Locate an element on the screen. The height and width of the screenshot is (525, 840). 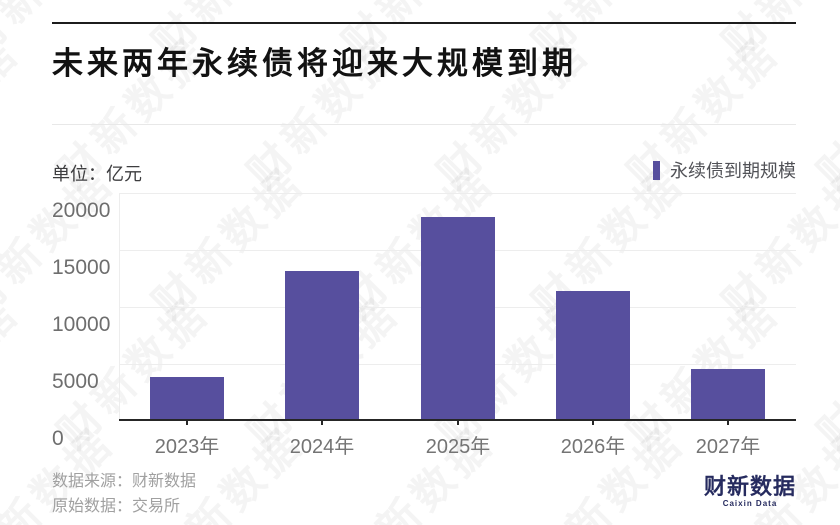
bar-2027年 is located at coordinates (728, 395).